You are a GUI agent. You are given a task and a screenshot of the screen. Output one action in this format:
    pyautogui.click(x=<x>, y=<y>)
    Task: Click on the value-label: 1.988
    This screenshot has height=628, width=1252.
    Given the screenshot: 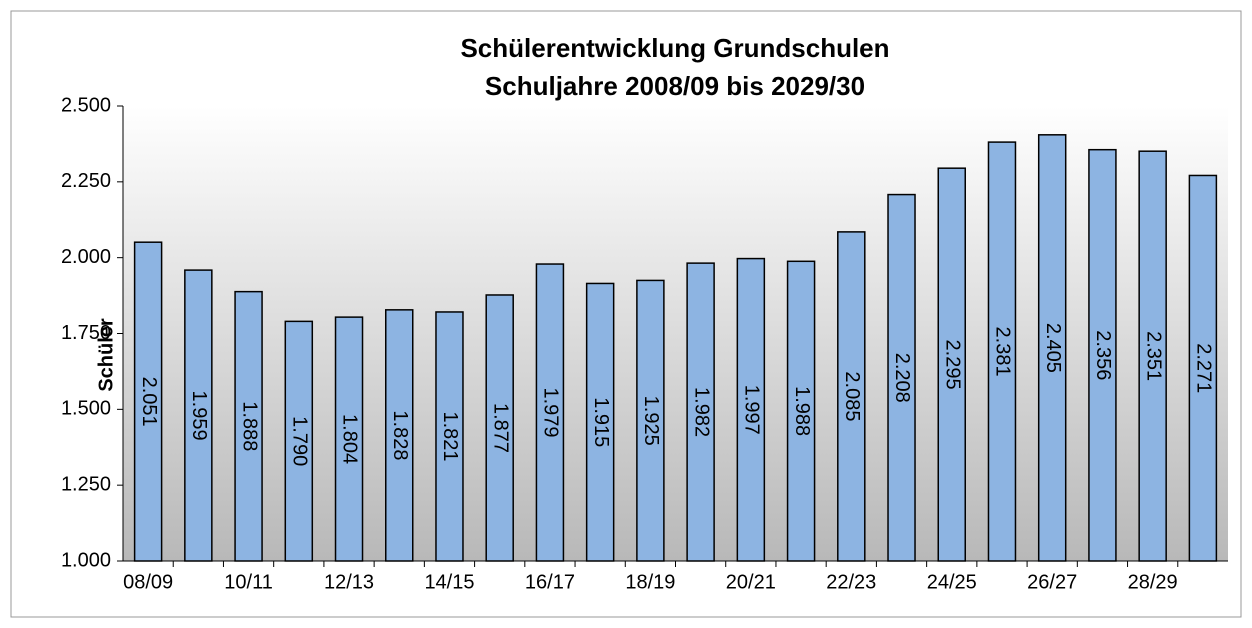 What is the action you would take?
    pyautogui.click(x=802, y=411)
    